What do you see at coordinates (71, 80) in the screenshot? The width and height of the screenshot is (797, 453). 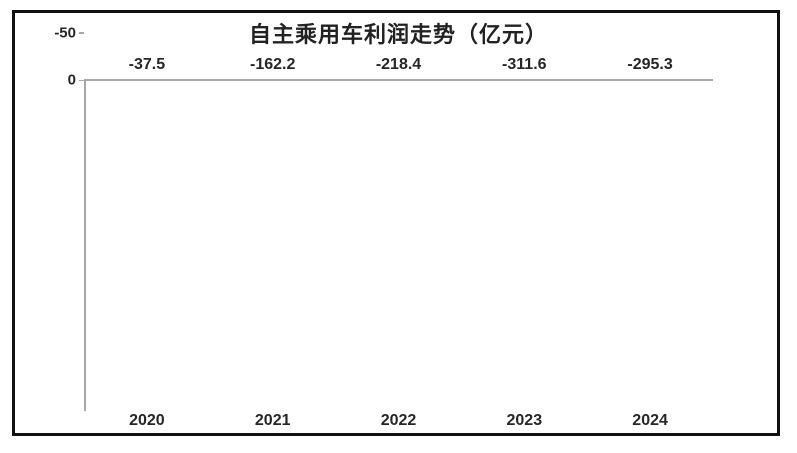 I see `y-tick-label: 0` at bounding box center [71, 80].